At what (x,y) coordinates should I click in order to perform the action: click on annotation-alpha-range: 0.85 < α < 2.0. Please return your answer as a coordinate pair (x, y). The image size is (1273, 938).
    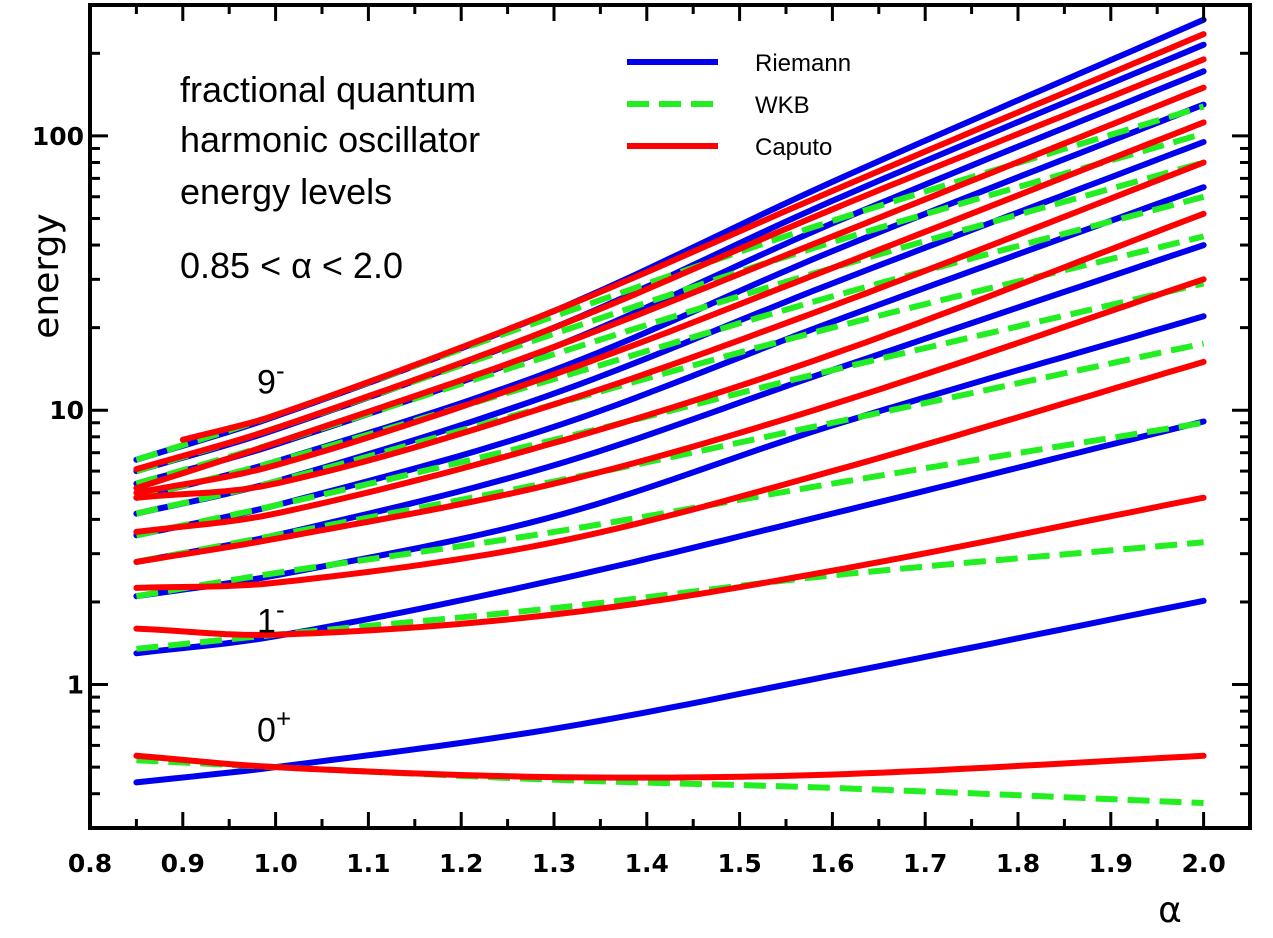
    Looking at the image, I should click on (291, 265).